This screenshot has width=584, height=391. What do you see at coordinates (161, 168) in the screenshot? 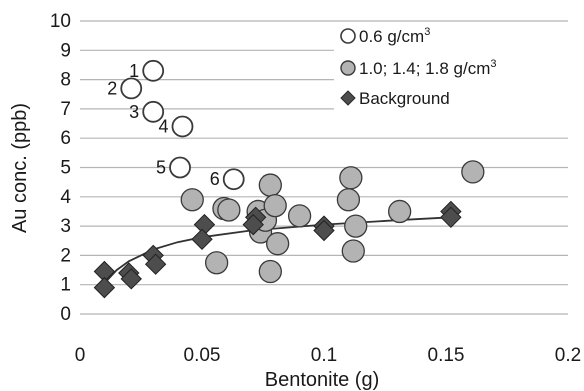
I see `point-label: 5` at bounding box center [161, 168].